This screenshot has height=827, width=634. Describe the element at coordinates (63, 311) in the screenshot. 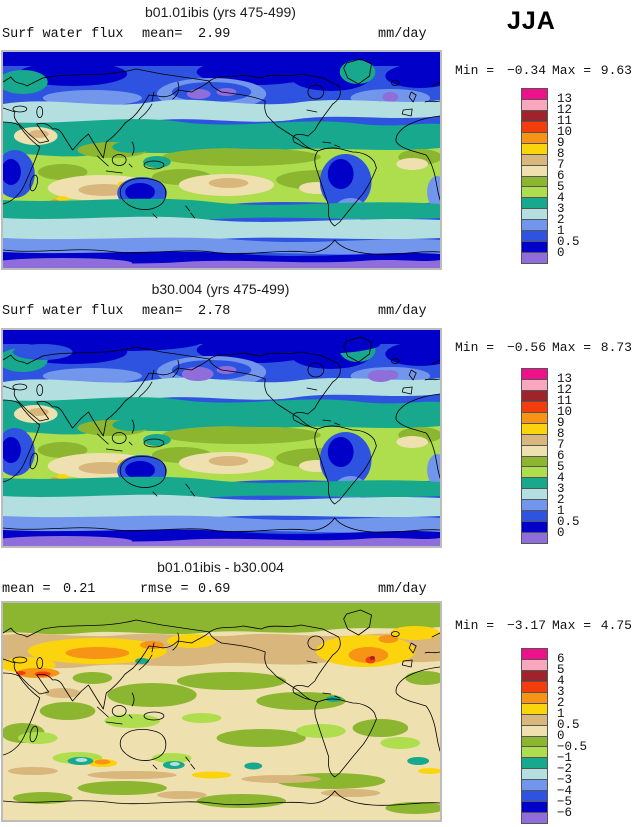

I see `panel-2-variable-label: Surf water flux` at that location.